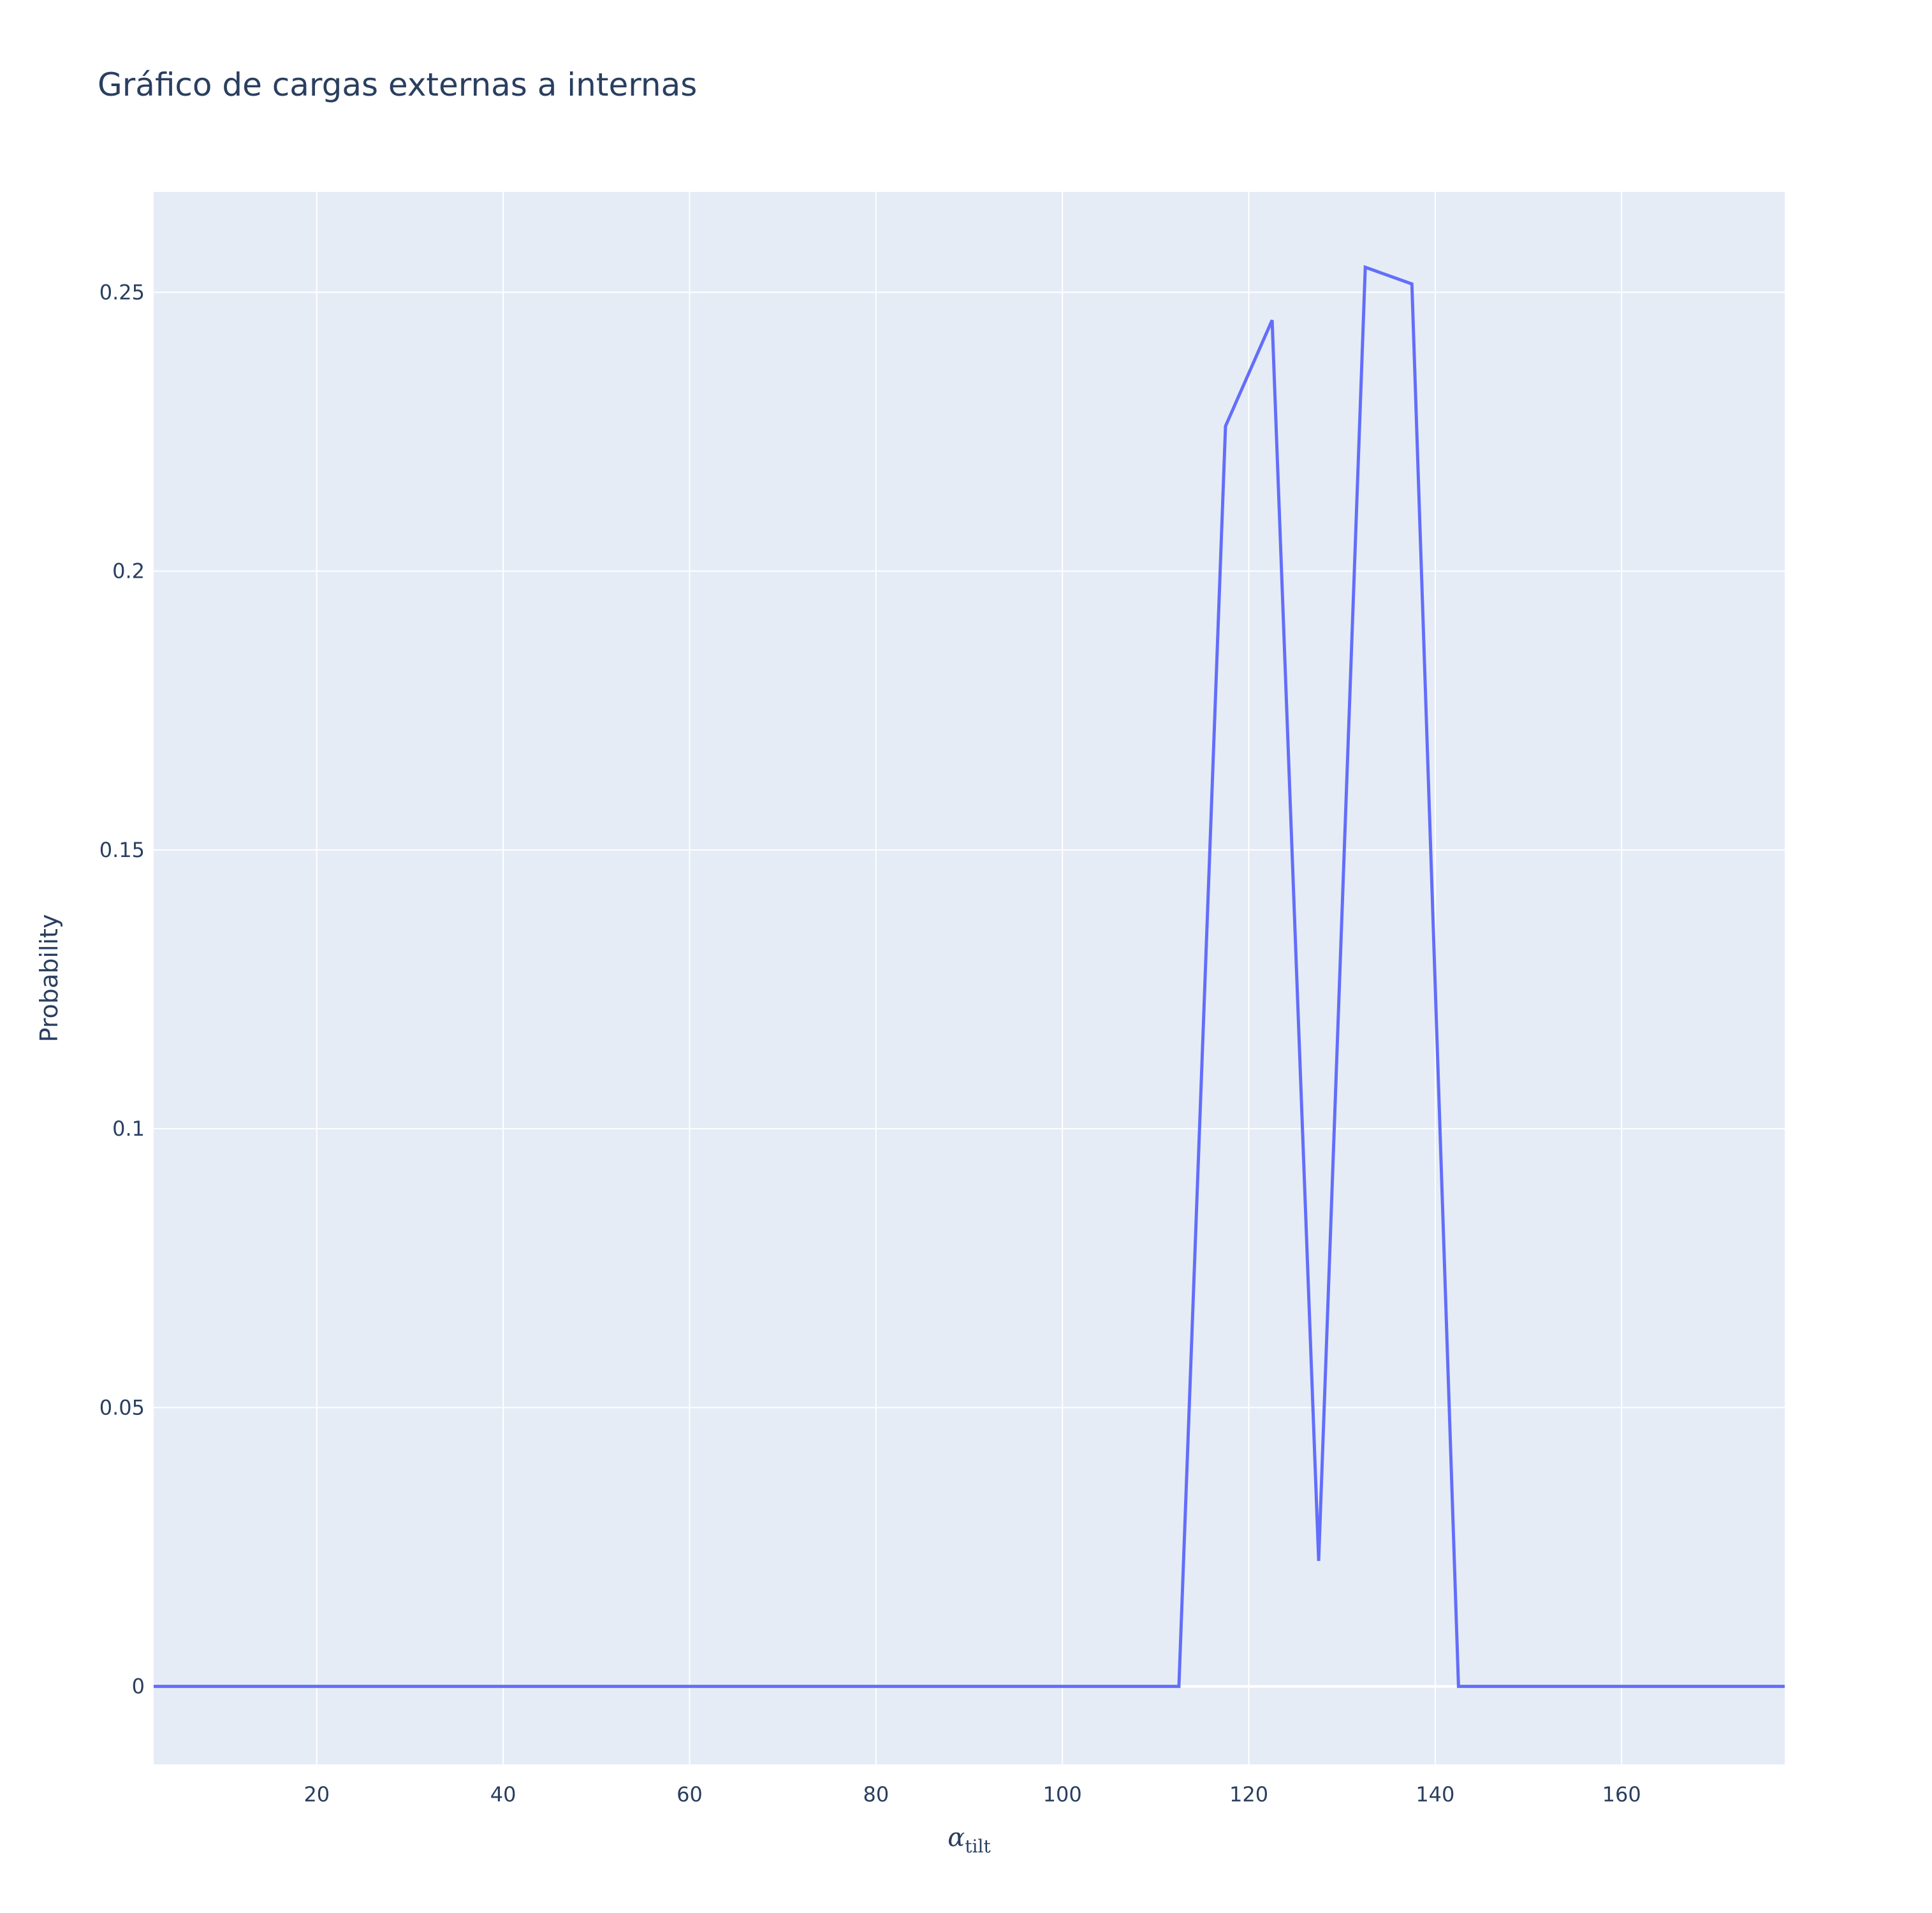 The image size is (1932, 1913). What do you see at coordinates (138, 1687) in the screenshot?
I see `y-tick-label: 0` at bounding box center [138, 1687].